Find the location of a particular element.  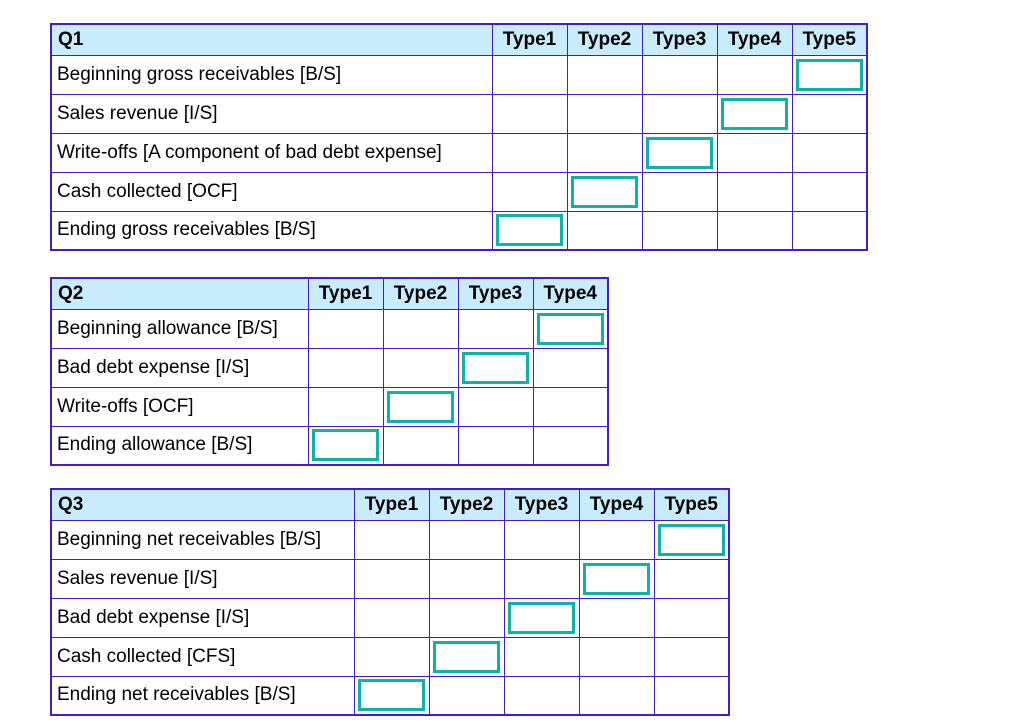

table-title: Q3 is located at coordinates (202, 504).